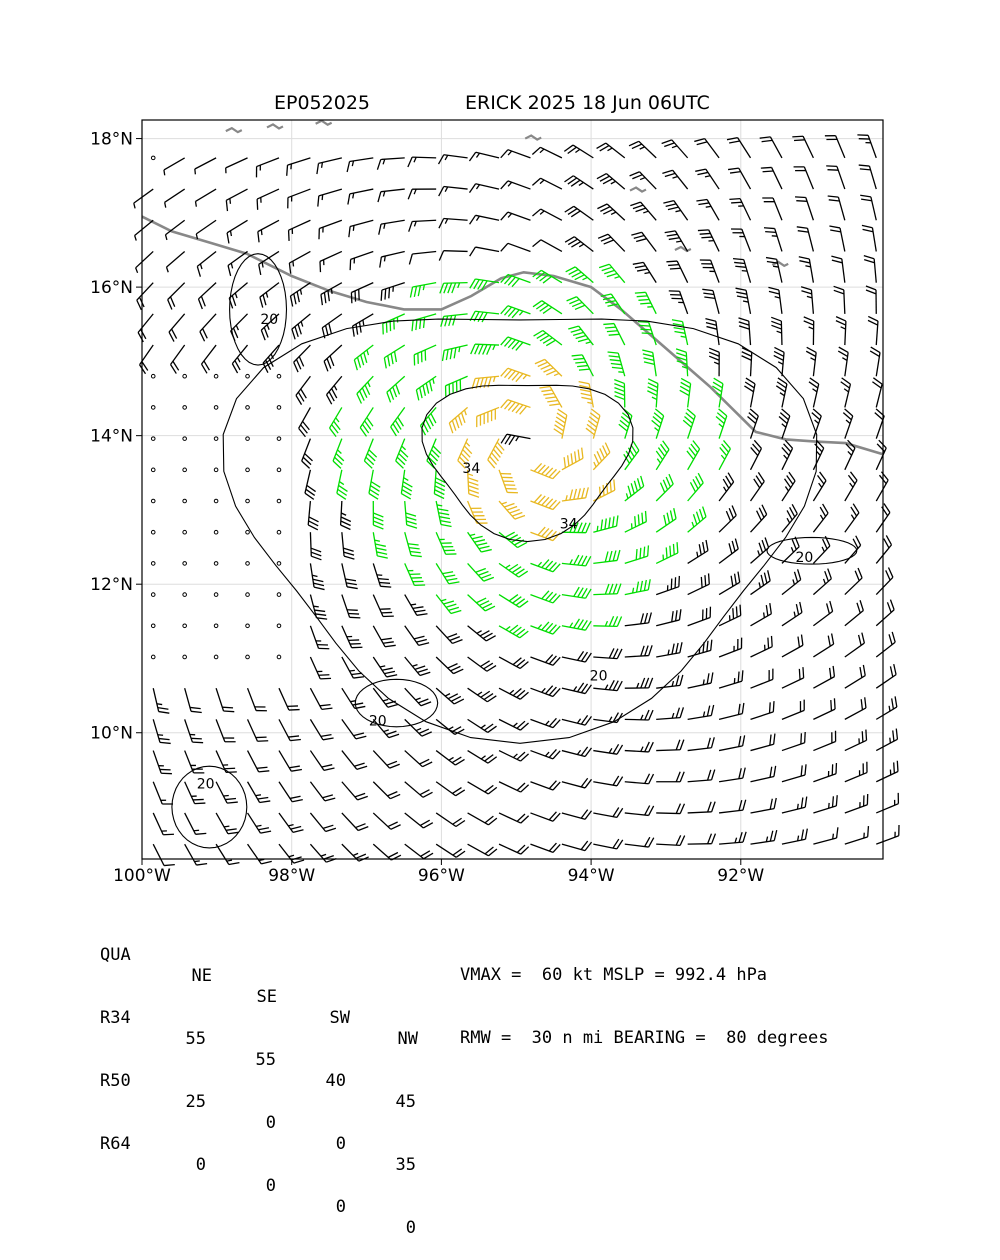 The width and height of the screenshot is (1000, 1260). What do you see at coordinates (402, 1165) in the screenshot?
I see `r50-nw: 35` at bounding box center [402, 1165].